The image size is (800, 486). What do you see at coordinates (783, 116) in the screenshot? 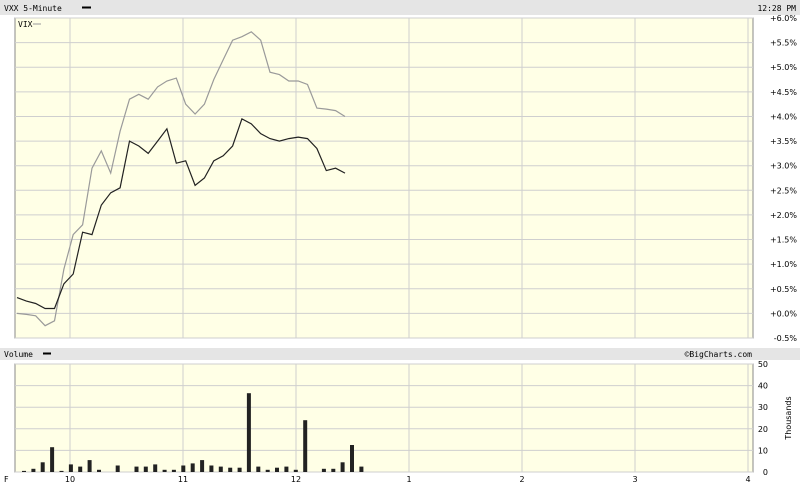
I see `price-y-tick-label: +4.0%` at bounding box center [783, 116].